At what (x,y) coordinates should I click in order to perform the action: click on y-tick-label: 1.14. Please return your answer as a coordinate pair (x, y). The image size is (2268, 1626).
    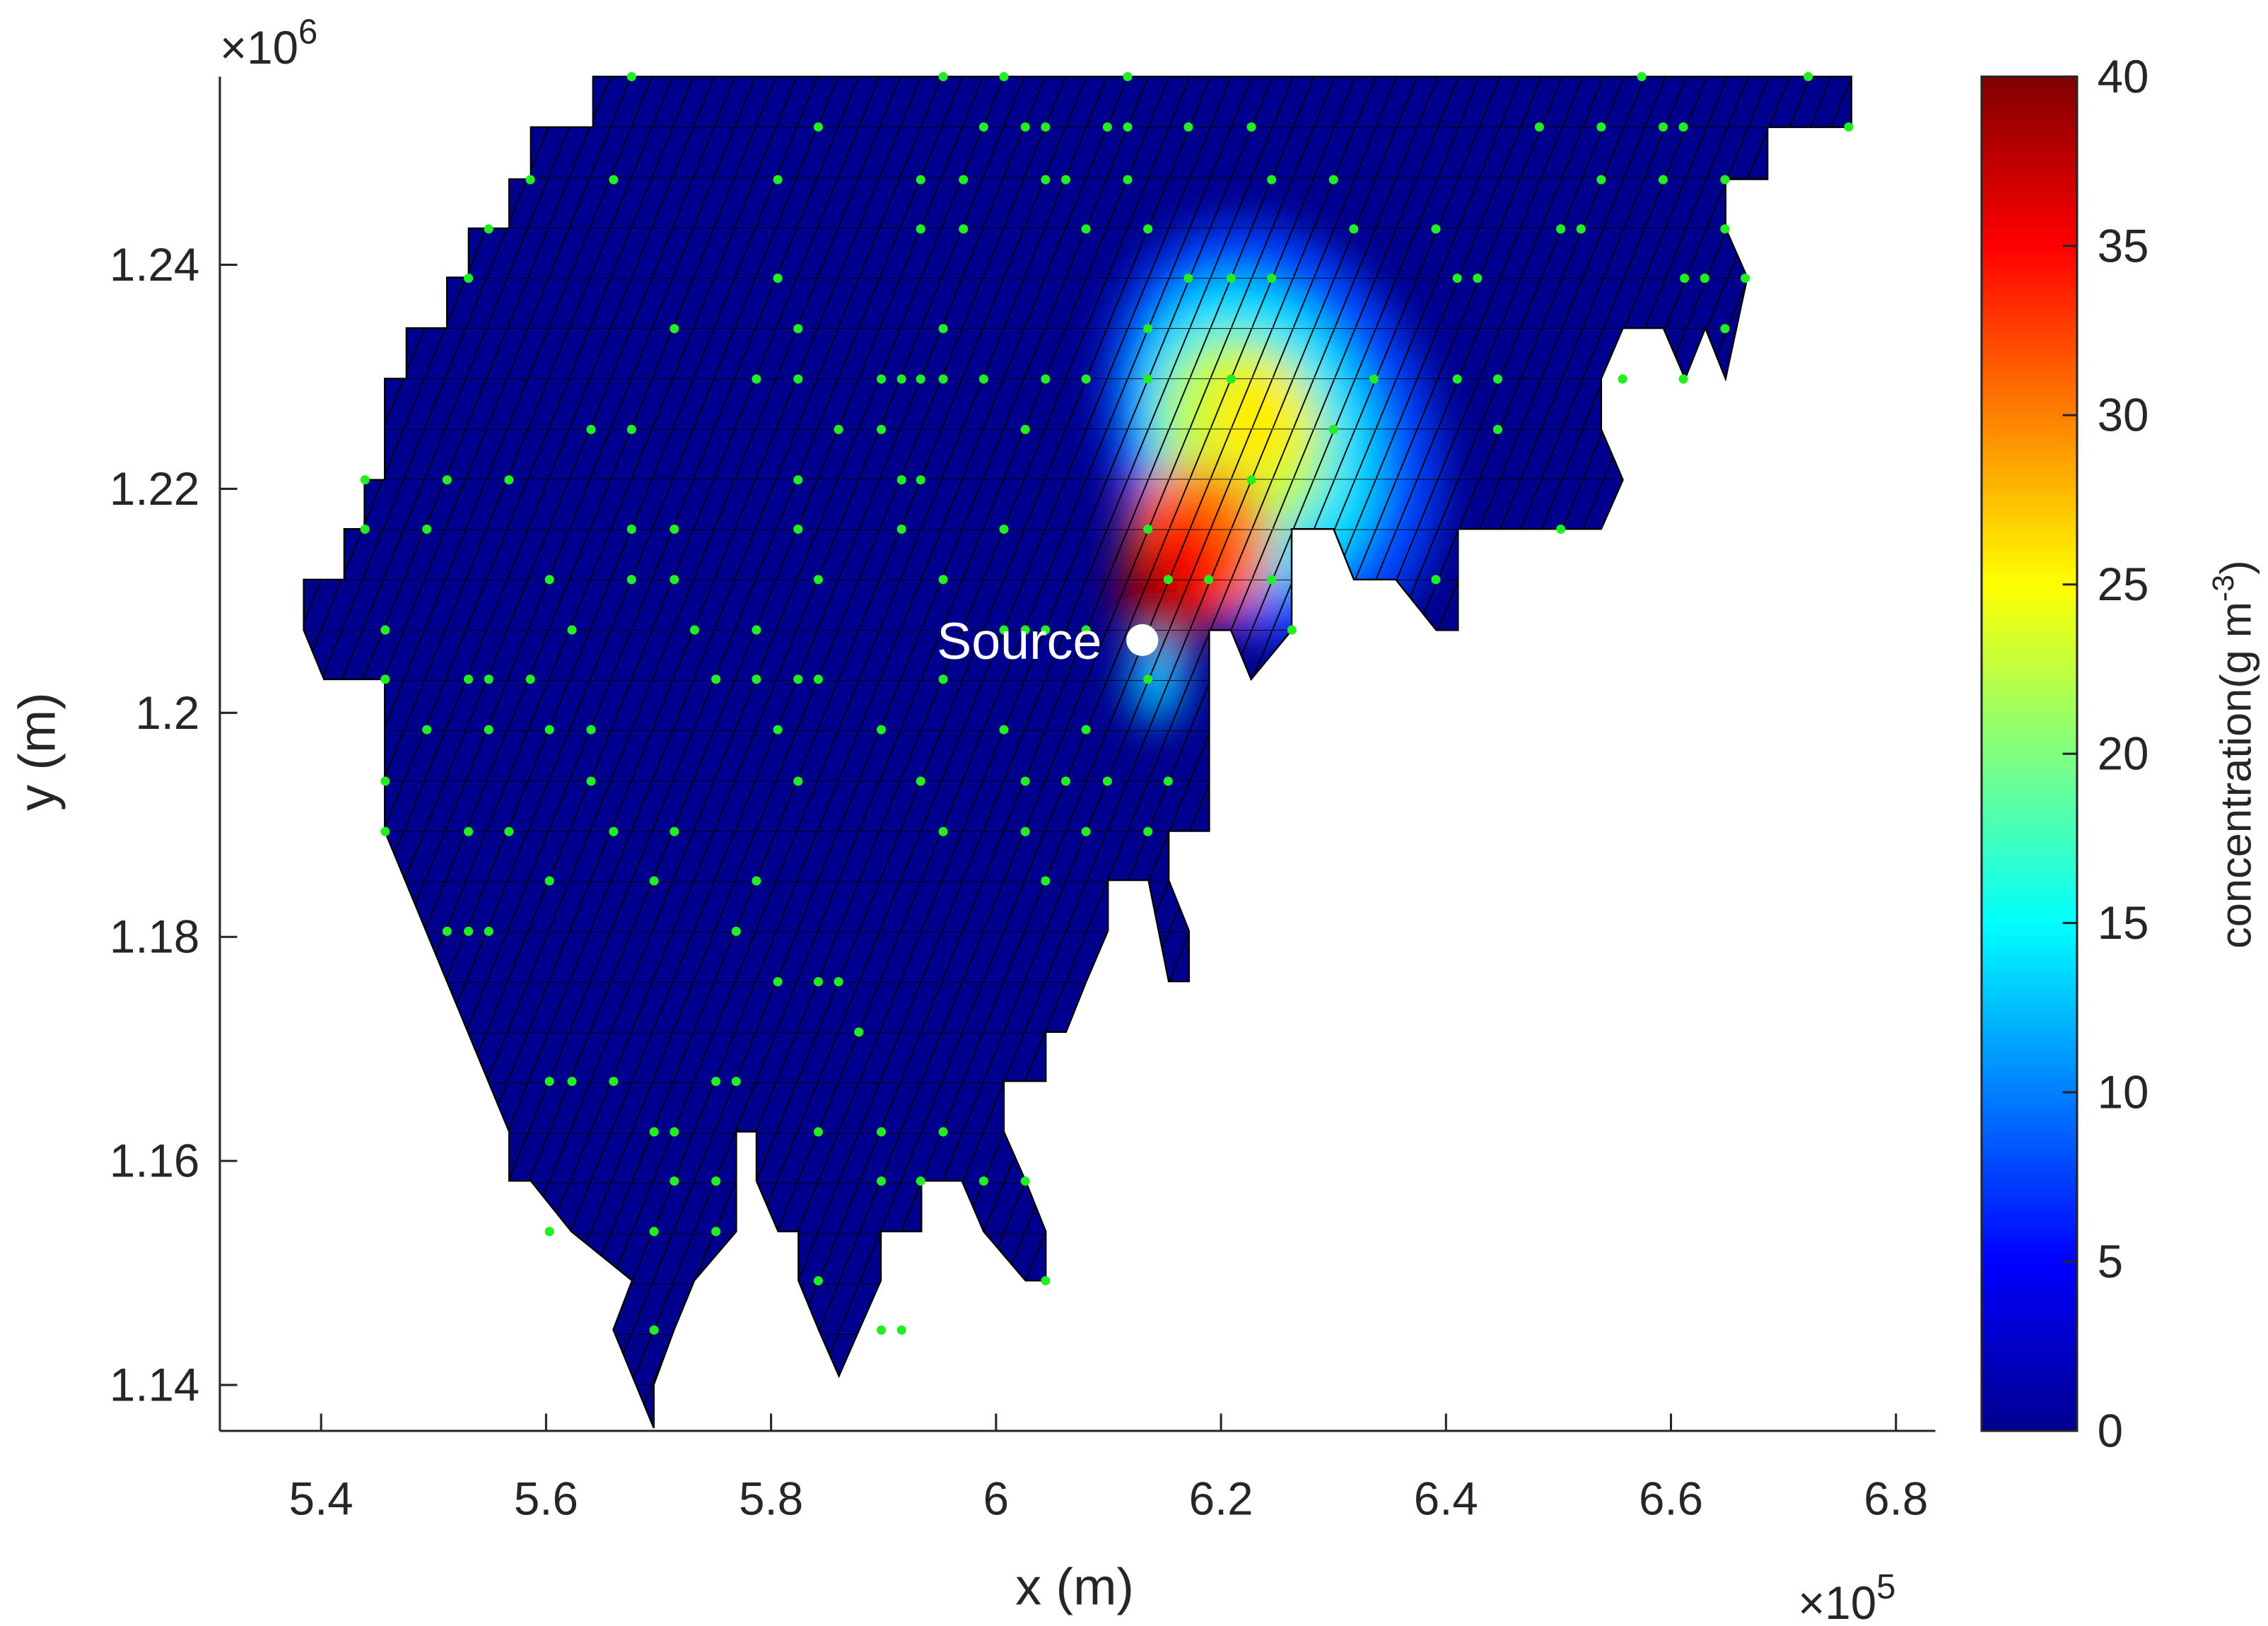
    Looking at the image, I should click on (154, 1385).